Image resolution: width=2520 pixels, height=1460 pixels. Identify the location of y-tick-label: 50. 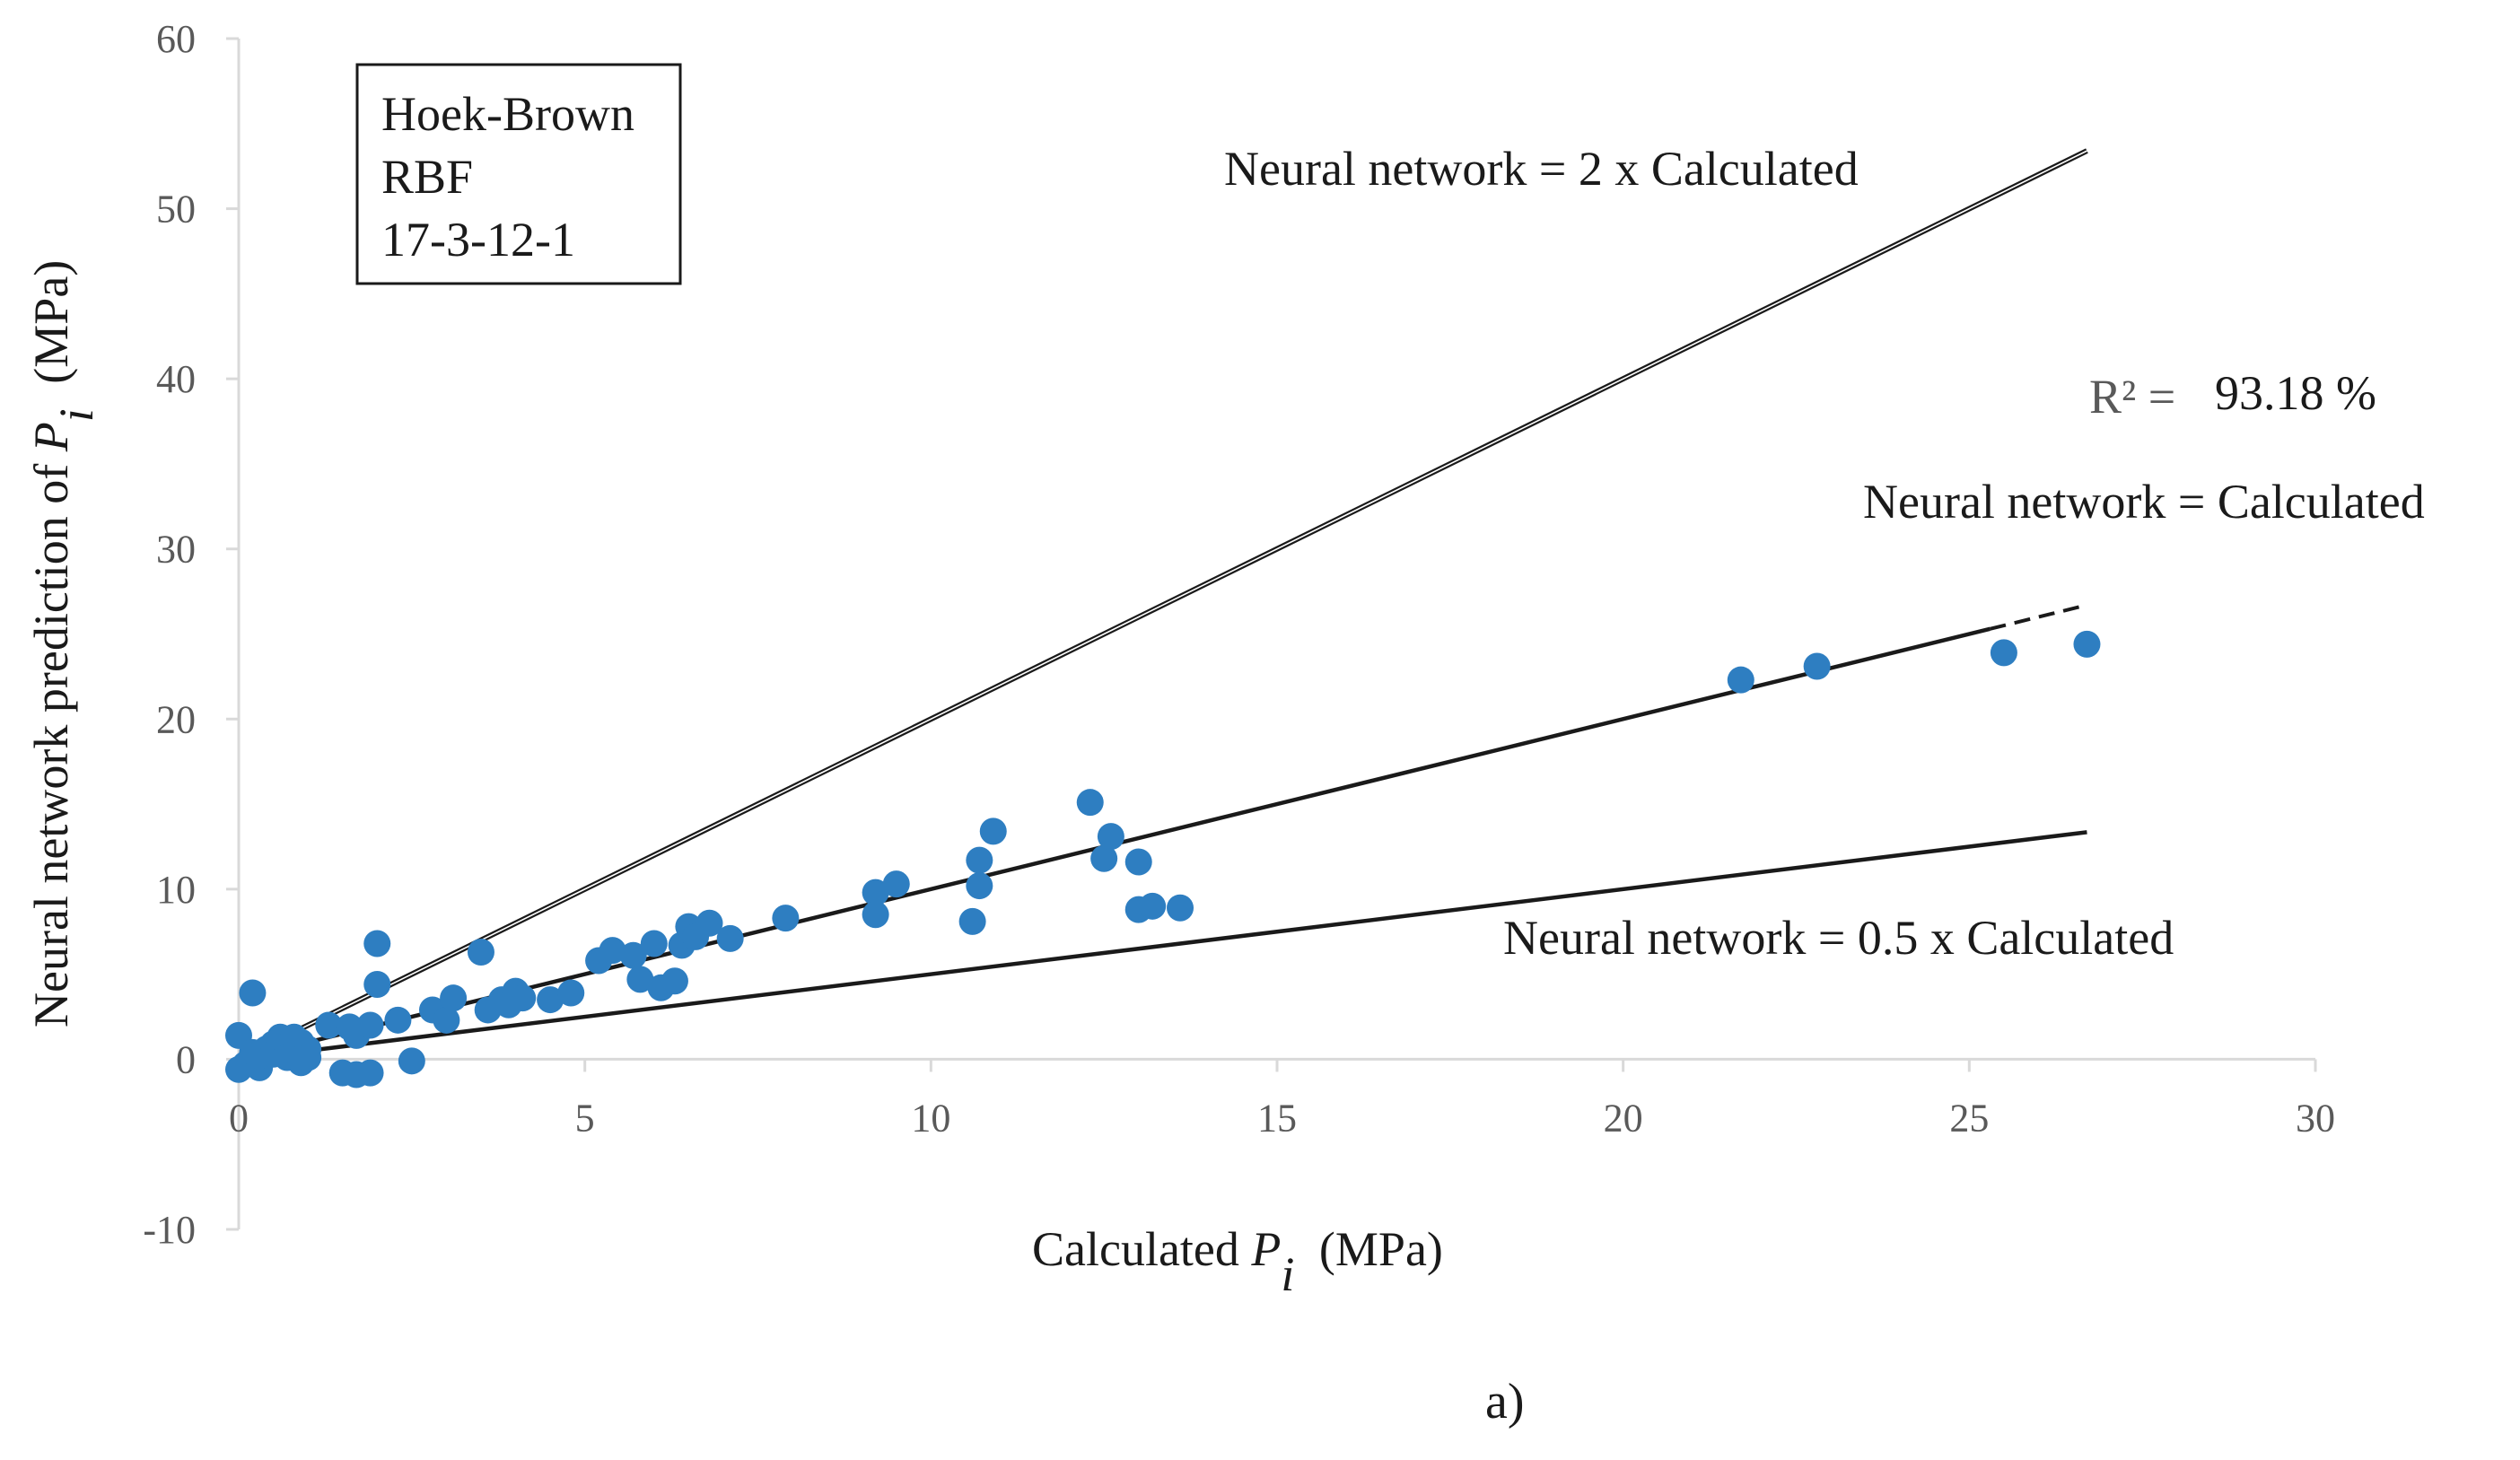
(176, 210).